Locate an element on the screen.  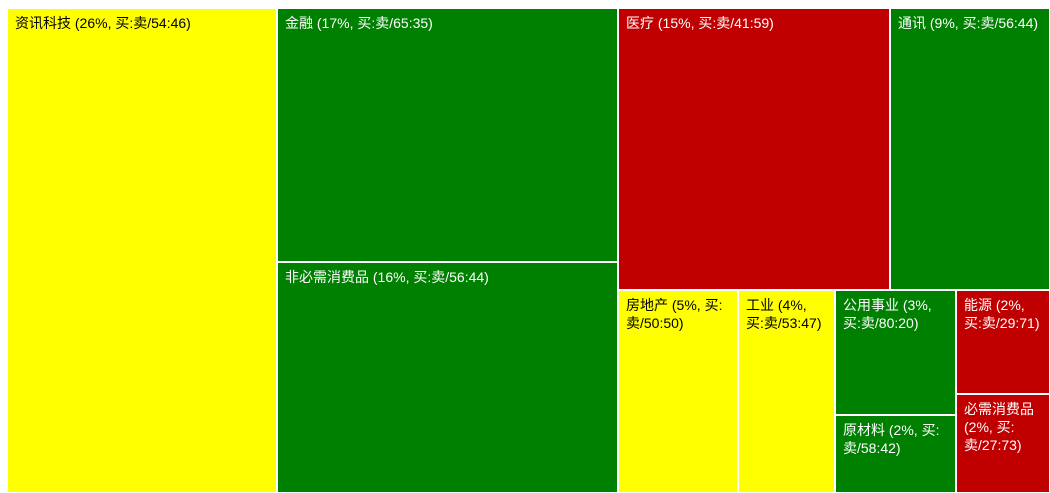
cell-healthcare: 医疗 (15%, 买:卖/41:59) is located at coordinates (754, 149).